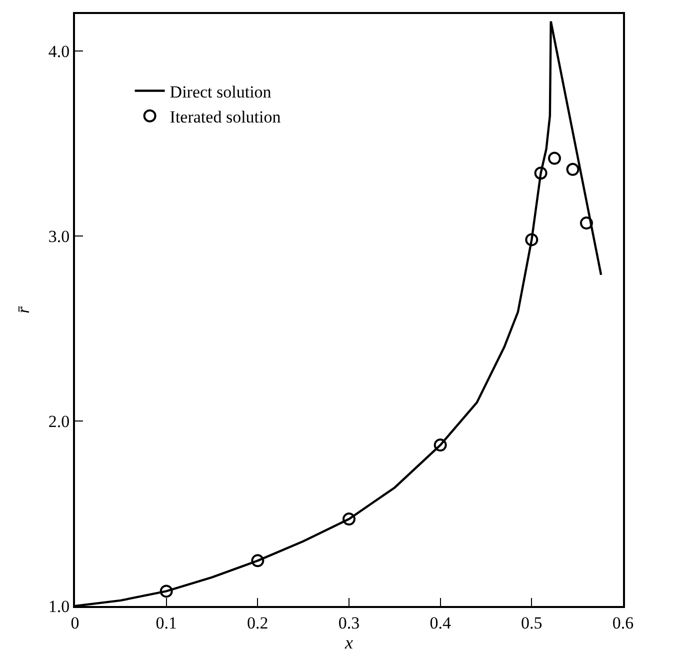  I want to click on legend-label: Direct solution, so click(221, 92).